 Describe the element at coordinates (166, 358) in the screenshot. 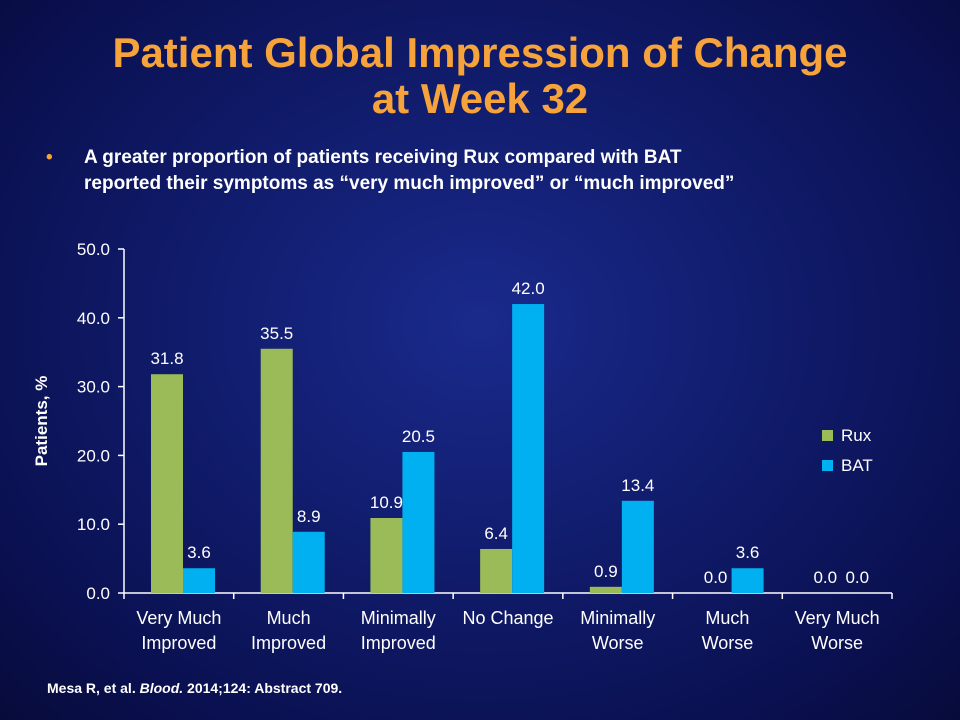

I see `data-label-rux: 31.8` at that location.